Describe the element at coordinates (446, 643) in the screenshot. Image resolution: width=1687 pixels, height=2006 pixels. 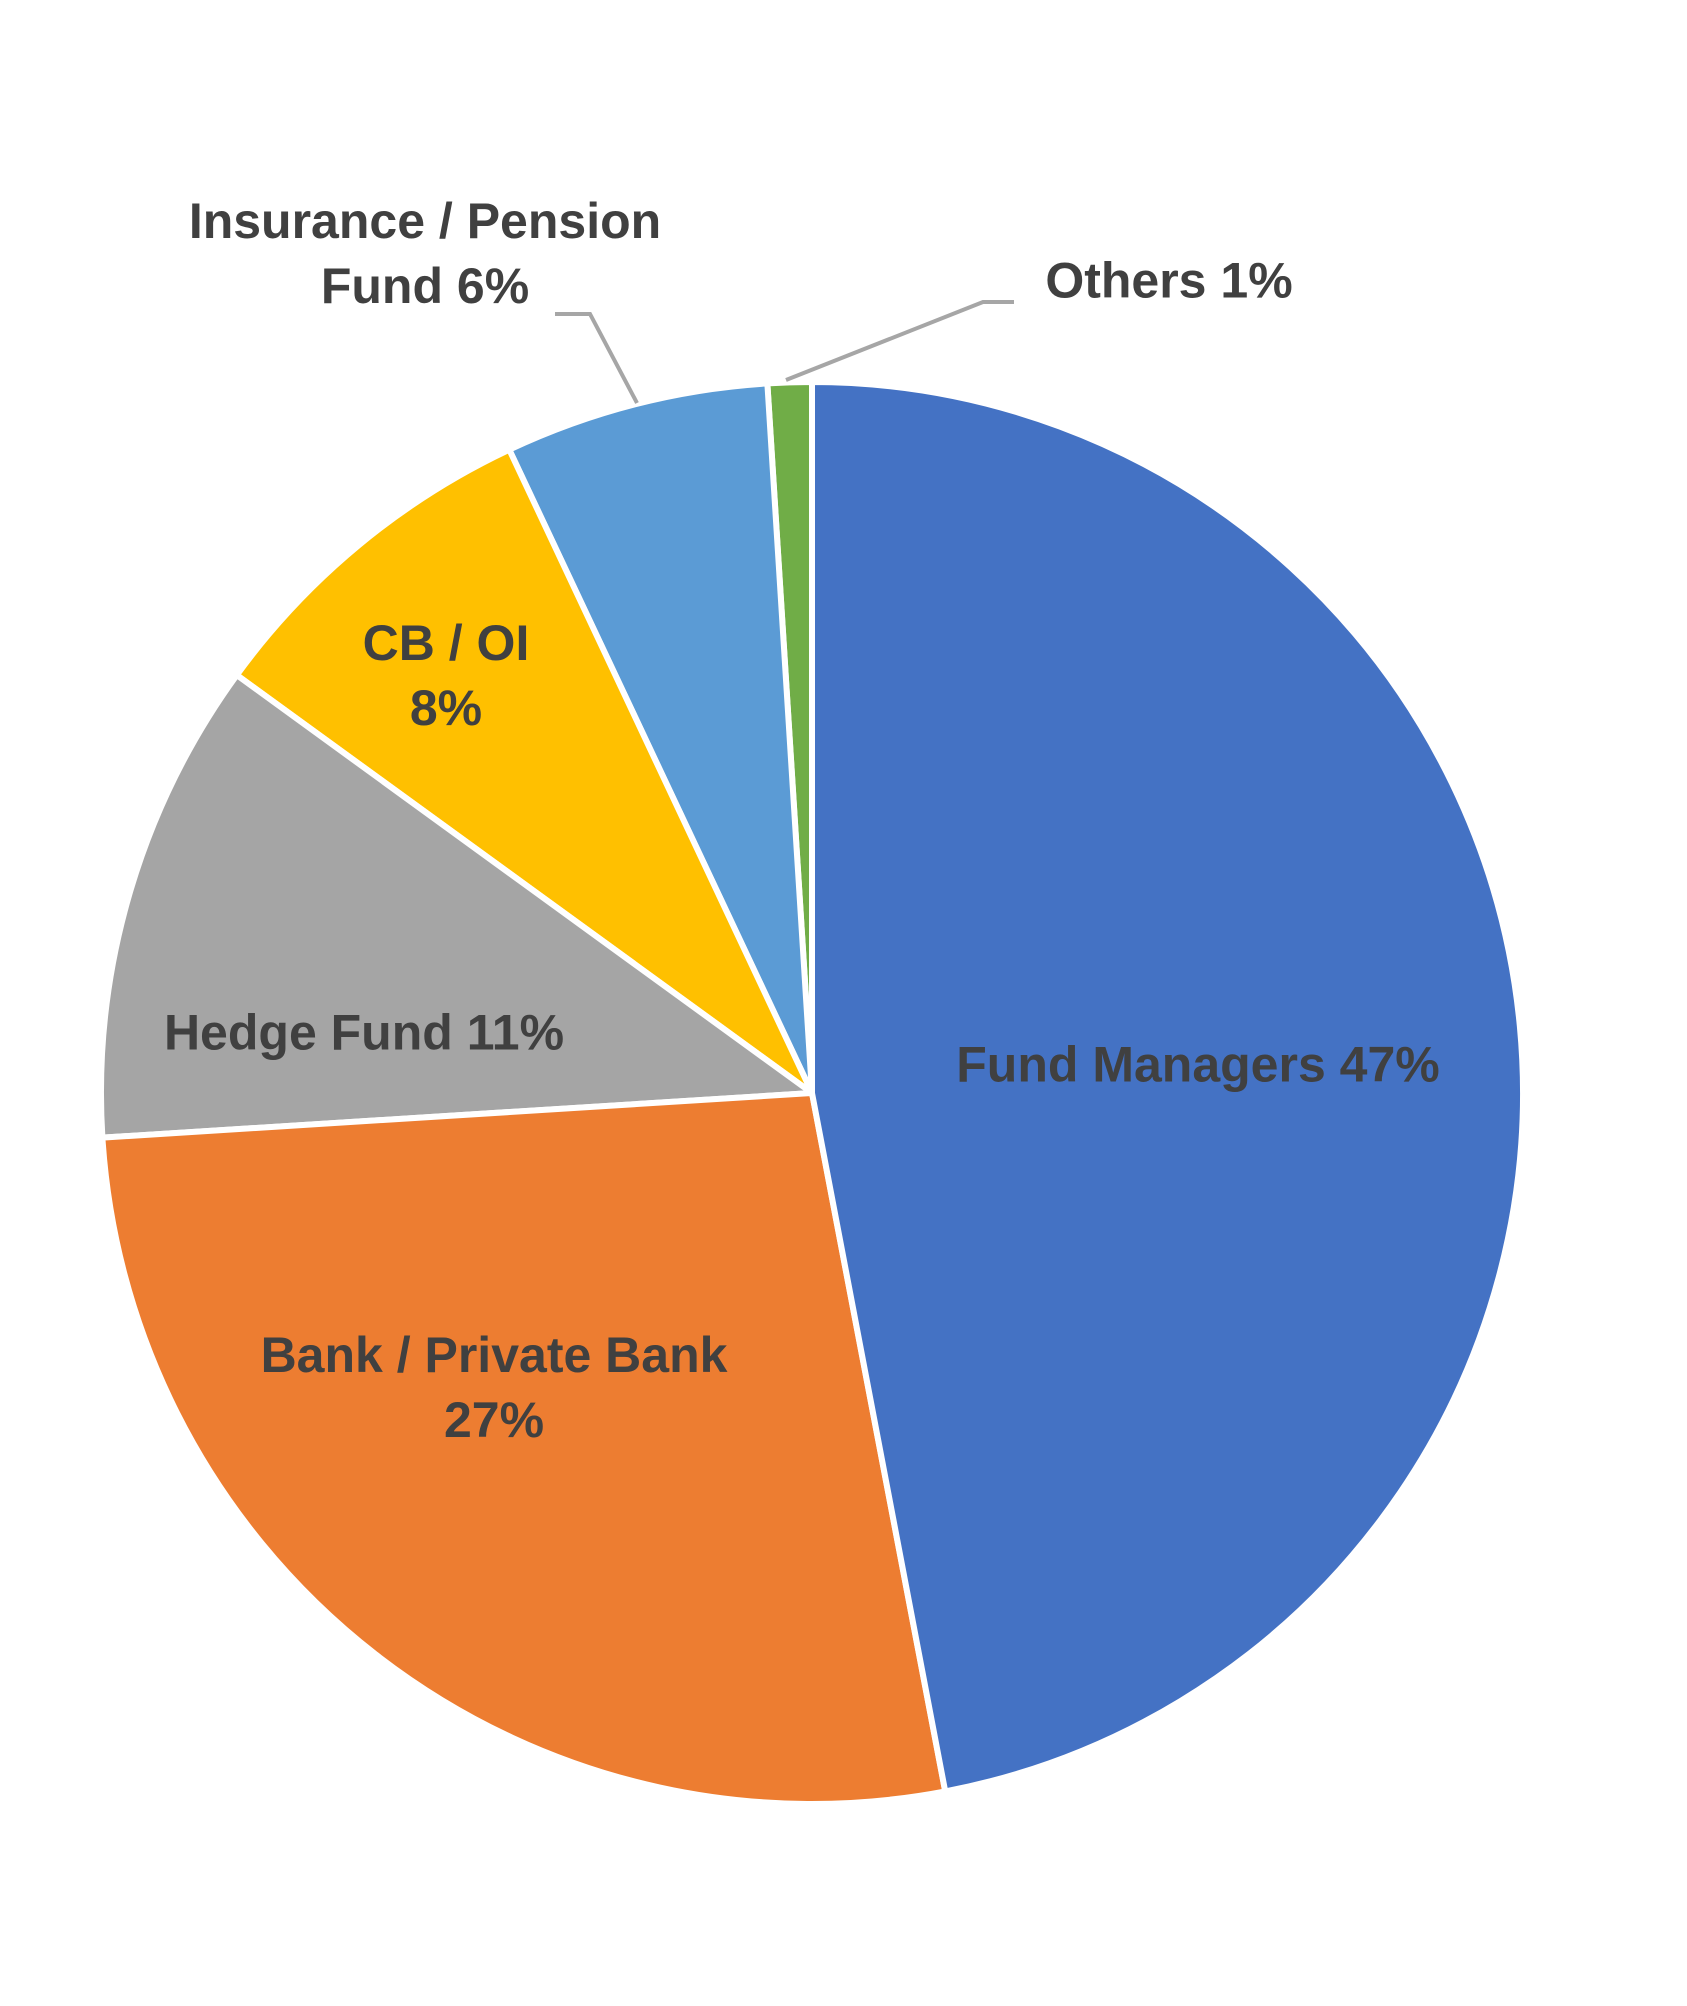
I see `category-label: CB / OI` at that location.